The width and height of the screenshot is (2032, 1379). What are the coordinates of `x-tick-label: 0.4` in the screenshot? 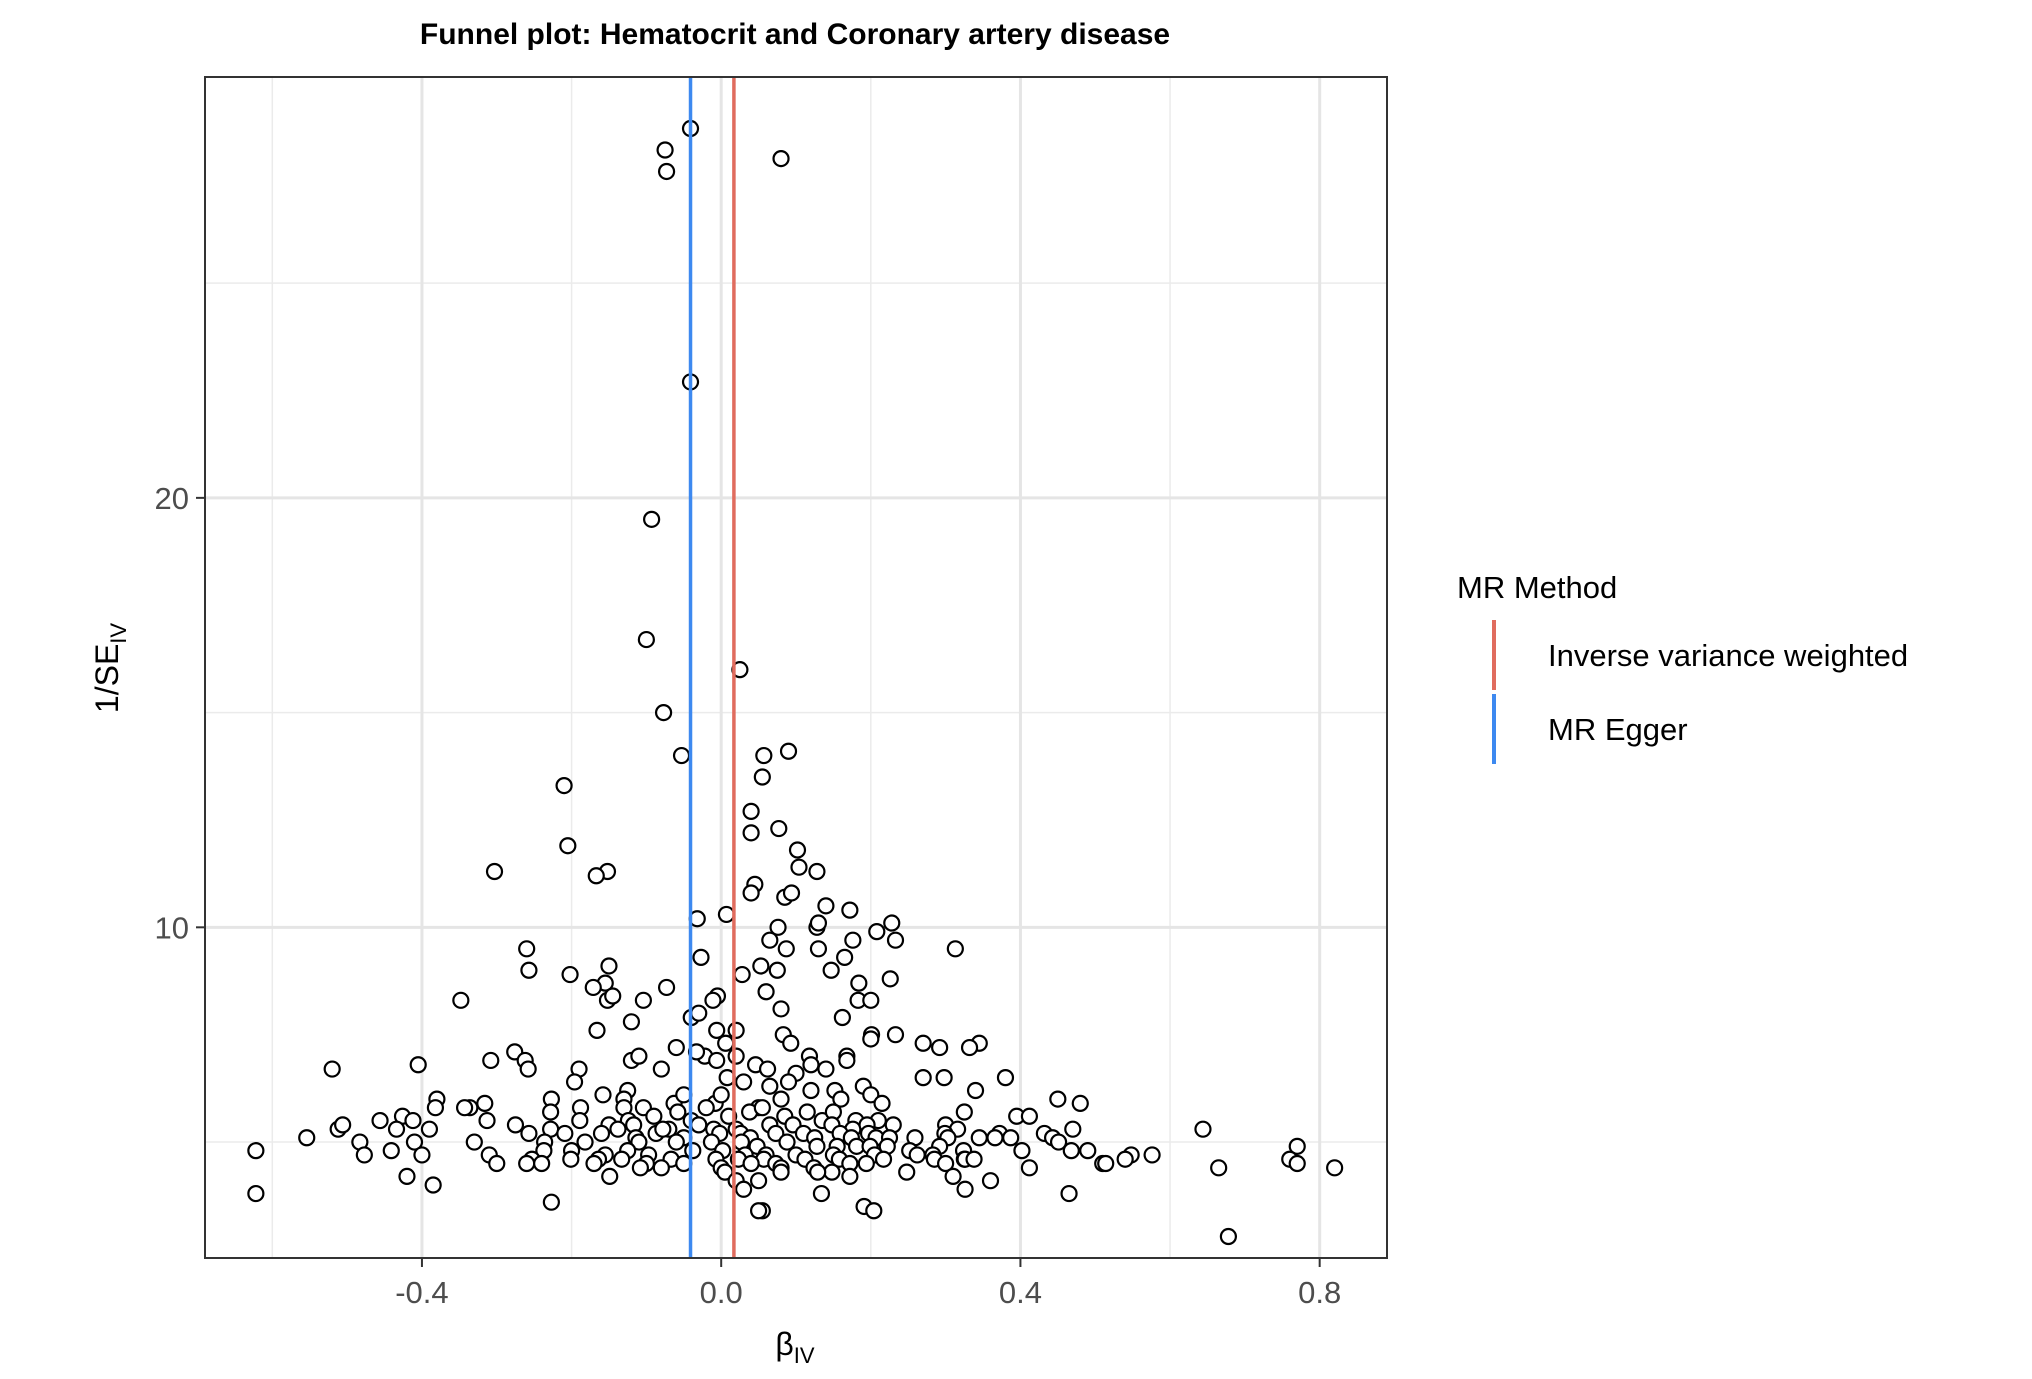 It's located at (1020, 1292).